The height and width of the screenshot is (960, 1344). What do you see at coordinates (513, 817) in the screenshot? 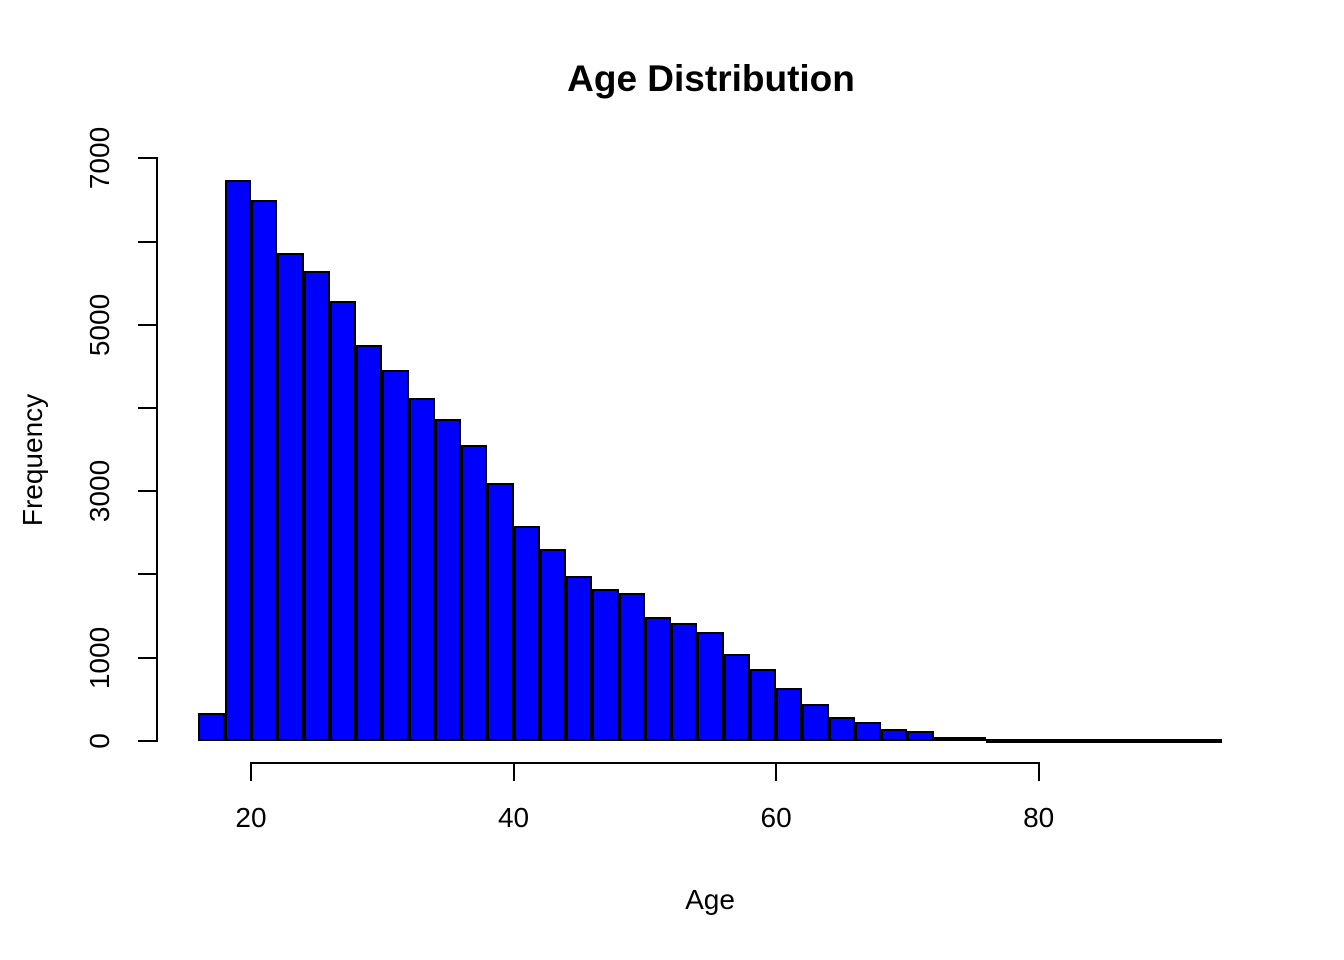
I see `x-tick-label: 40` at bounding box center [513, 817].